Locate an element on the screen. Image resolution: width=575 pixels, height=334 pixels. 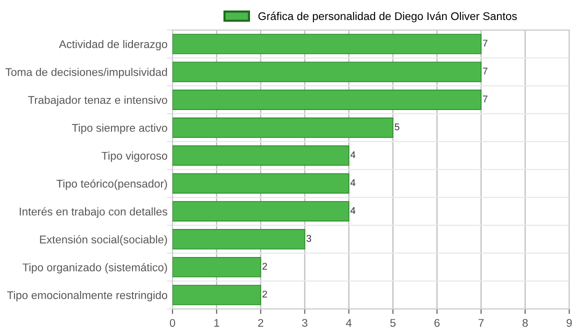
y-tick-label: Trabajador tenaz e intensivo is located at coordinates (98, 101).